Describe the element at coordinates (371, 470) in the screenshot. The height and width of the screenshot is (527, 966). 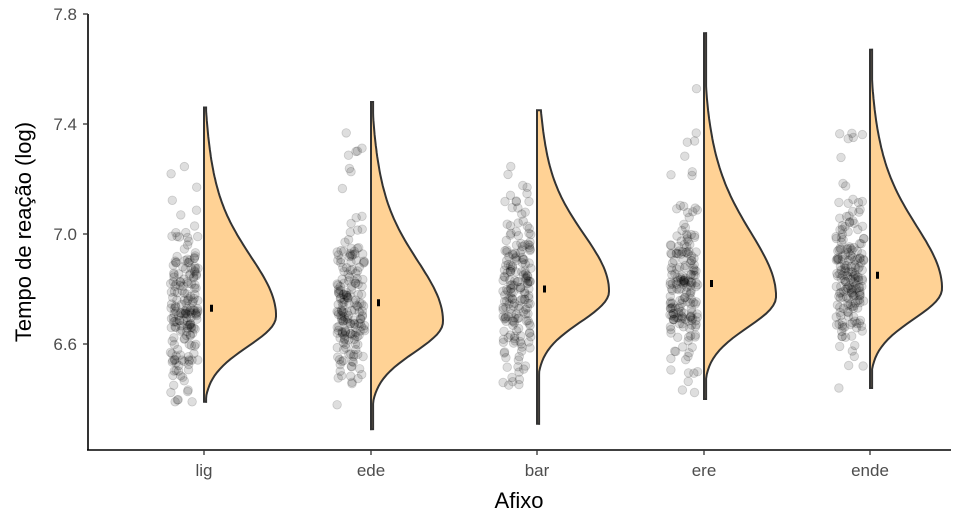
I see `x-tick-label: ede` at that location.